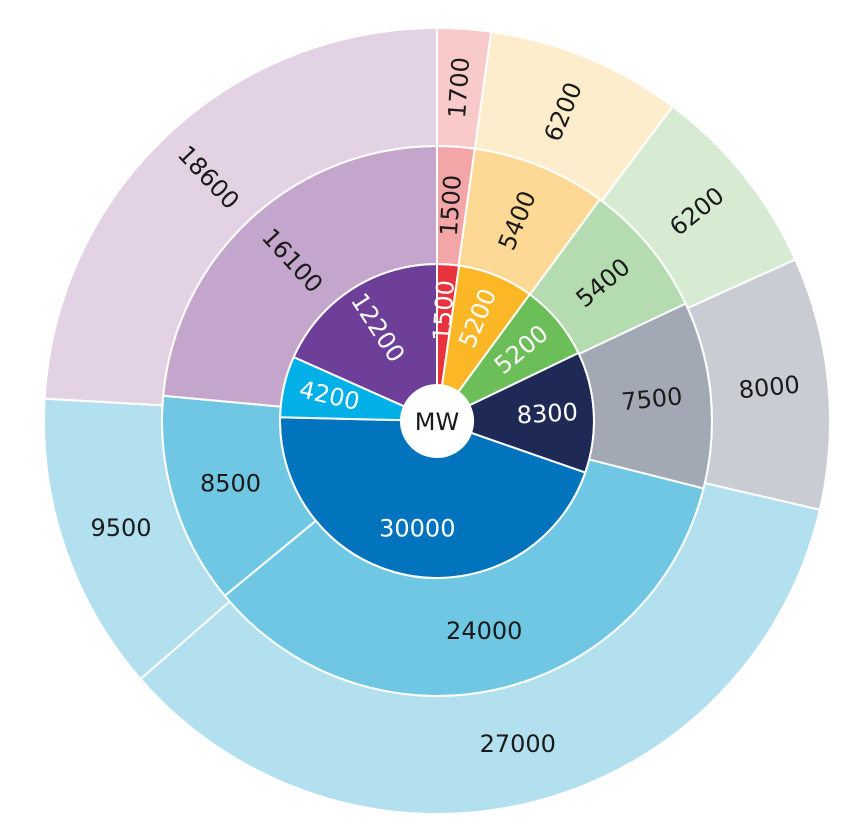 The image size is (868, 831). Describe the element at coordinates (484, 631) in the screenshot. I see `value-label: 24000` at that location.